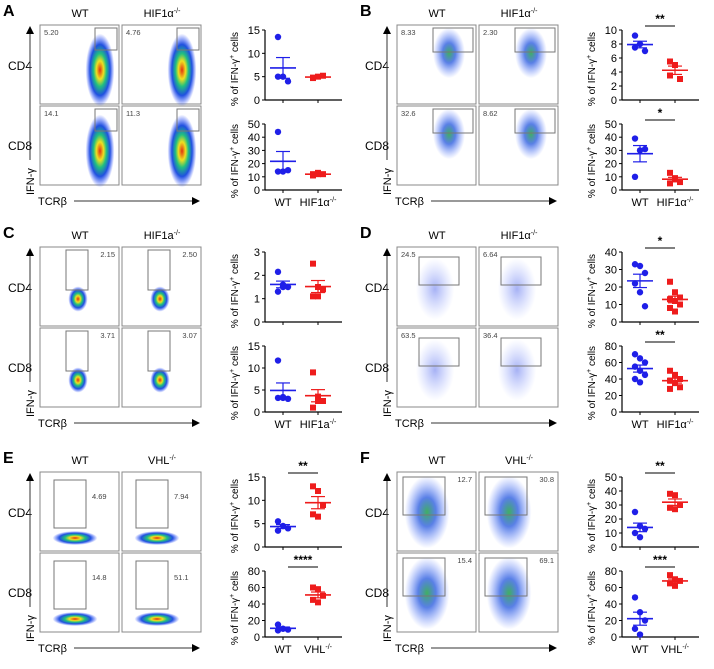 This screenshot has height=669, width=714. What do you see at coordinates (436, 236) in the screenshot?
I see `column-header-wt: WT` at bounding box center [436, 236].